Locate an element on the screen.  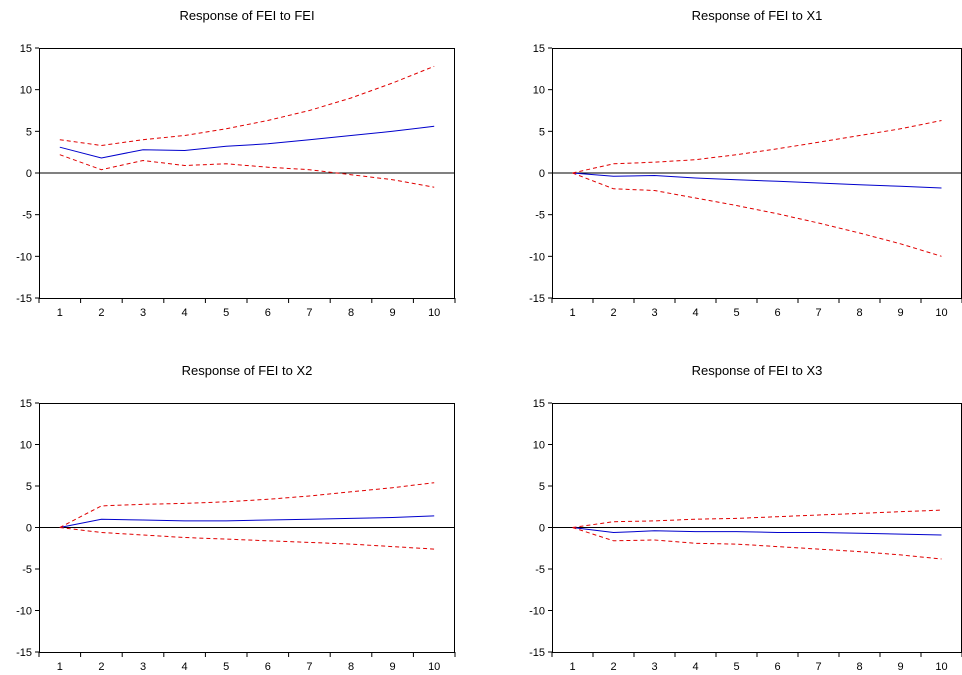
chart-title: Response of FEI to X3 is located at coordinates (757, 370).